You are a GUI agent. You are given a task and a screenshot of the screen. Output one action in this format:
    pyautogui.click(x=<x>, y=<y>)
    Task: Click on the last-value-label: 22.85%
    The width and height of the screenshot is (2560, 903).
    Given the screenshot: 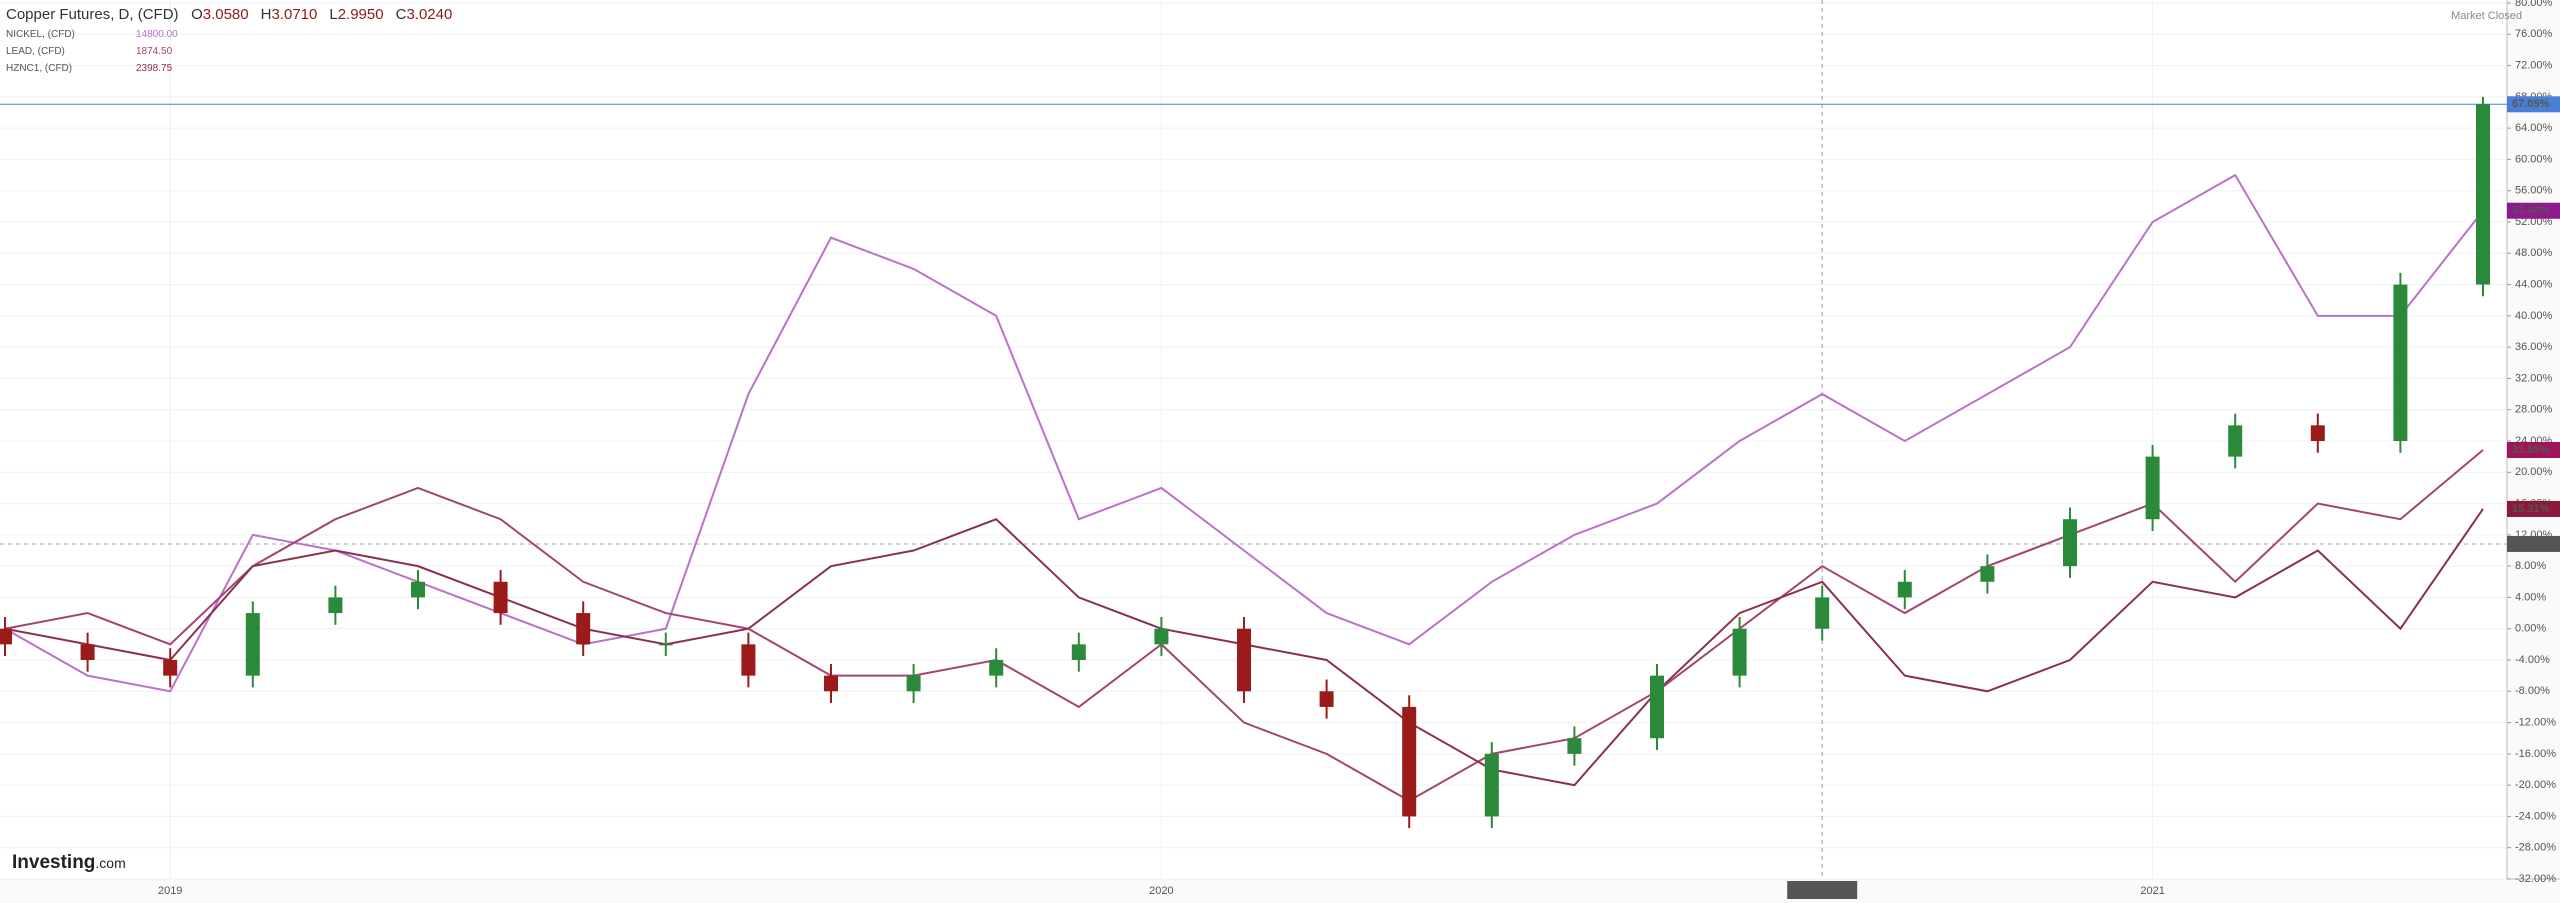 What is the action you would take?
    pyautogui.click(x=2531, y=450)
    